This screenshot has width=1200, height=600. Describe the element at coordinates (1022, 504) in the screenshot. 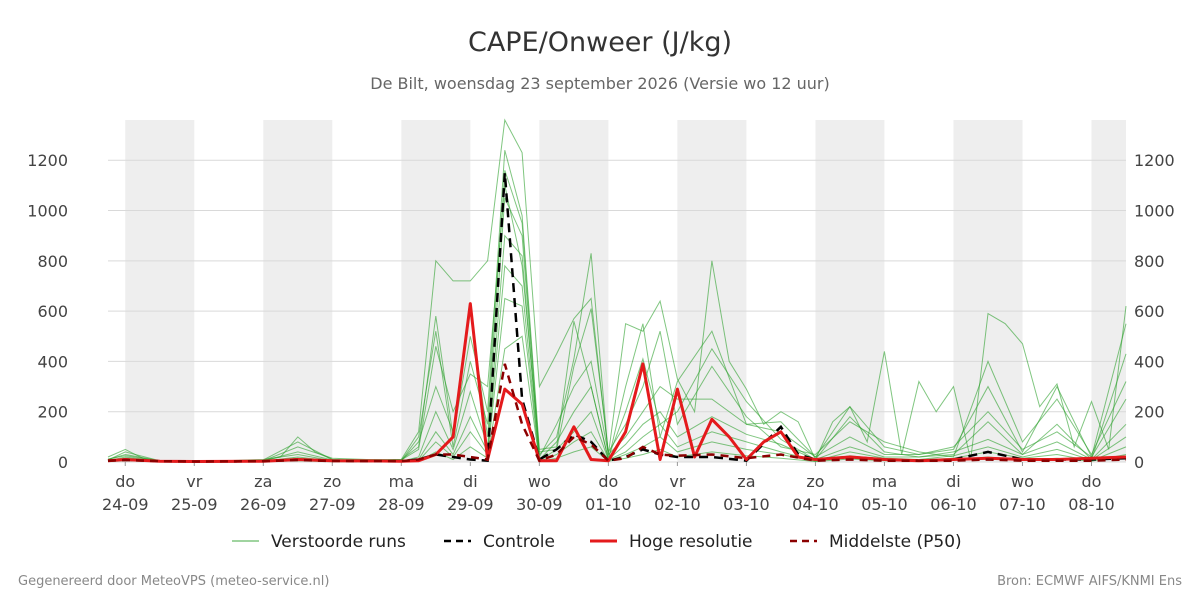

I see `x-tick-date: 07-10` at that location.